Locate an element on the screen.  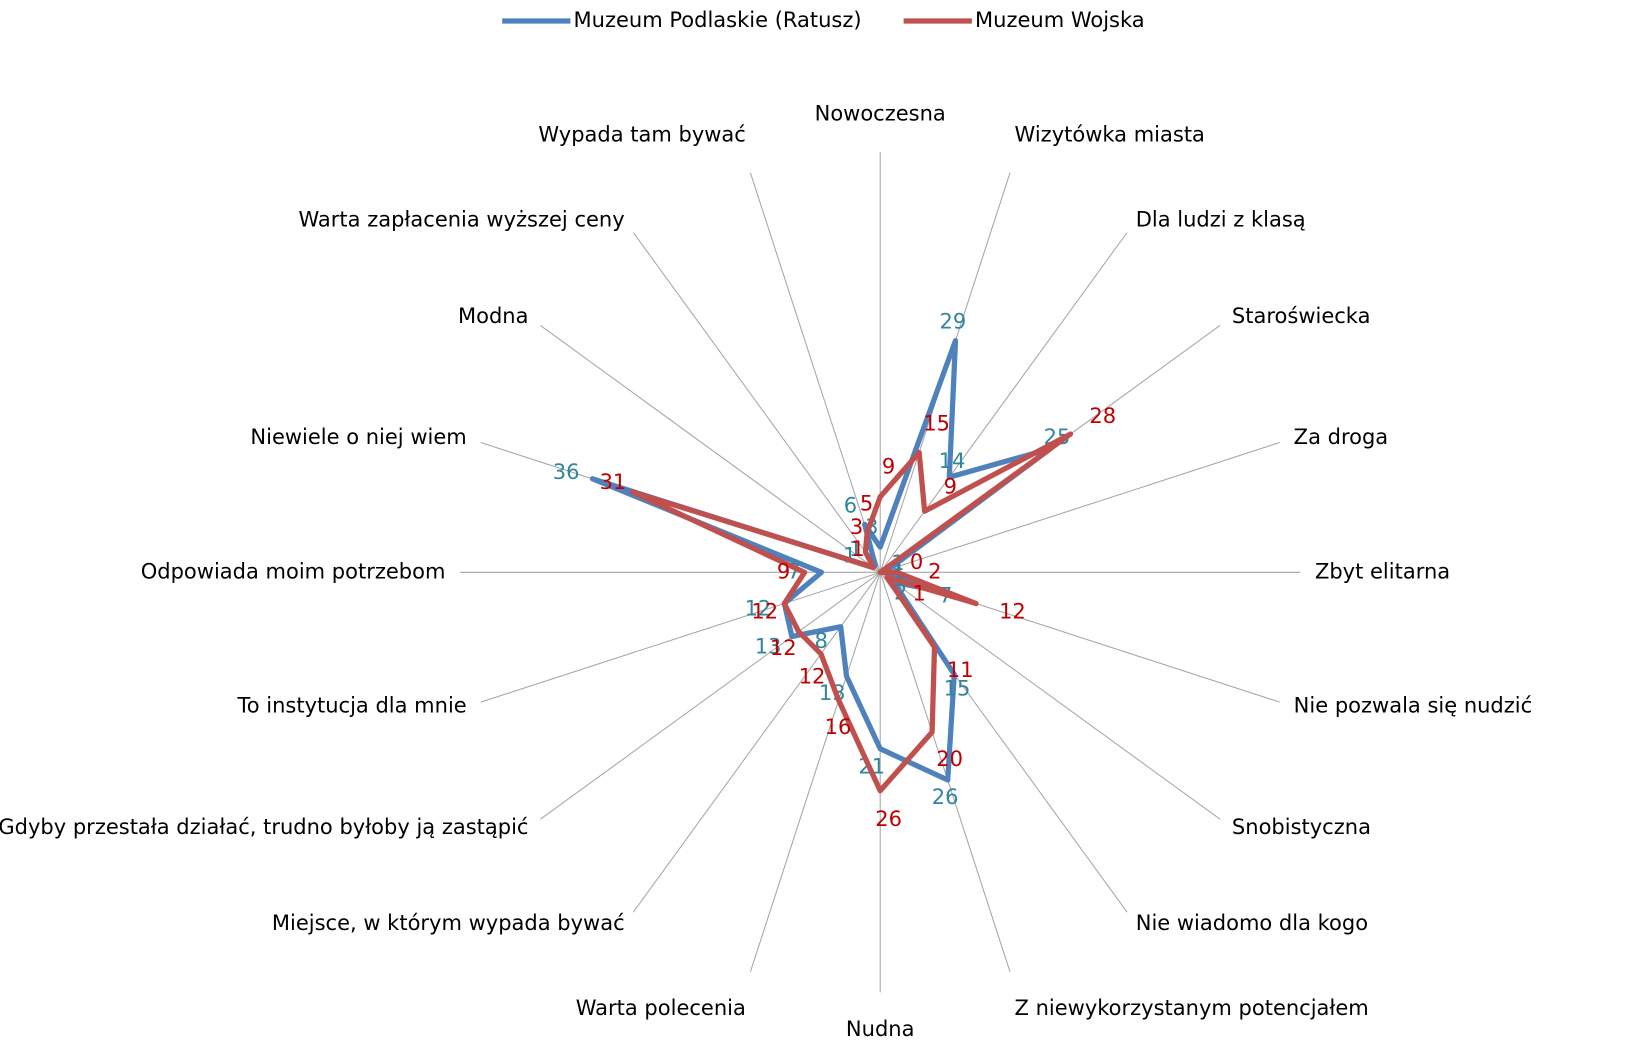
data-label: 29 is located at coordinates (953, 322).